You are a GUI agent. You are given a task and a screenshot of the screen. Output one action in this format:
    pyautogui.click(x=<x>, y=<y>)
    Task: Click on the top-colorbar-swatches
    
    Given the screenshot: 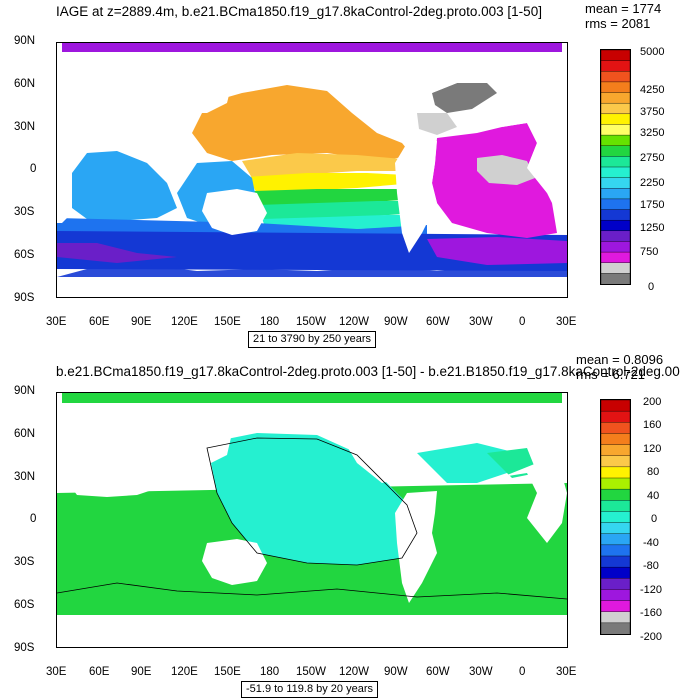 What is the action you would take?
    pyautogui.click(x=615, y=167)
    